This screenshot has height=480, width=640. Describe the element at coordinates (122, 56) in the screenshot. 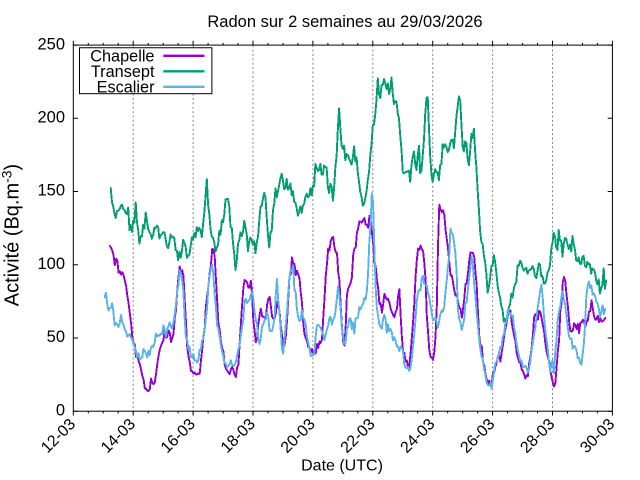

I see `svg-text: Chapelle` at that location.